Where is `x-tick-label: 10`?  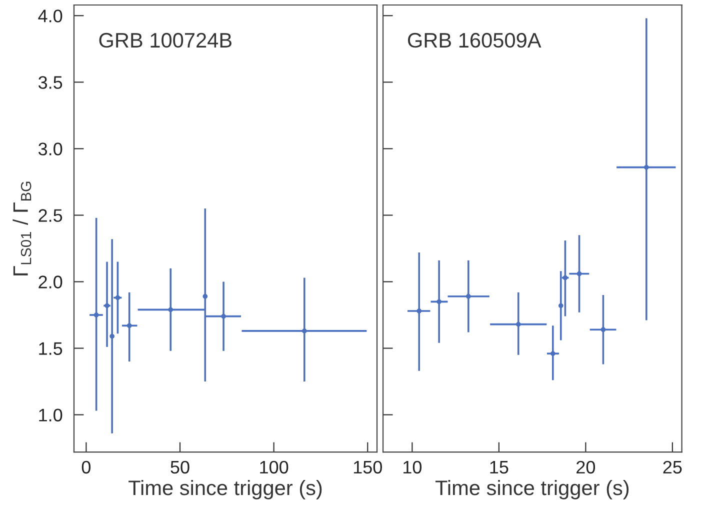
x-tick-label: 10 is located at coordinates (413, 467).